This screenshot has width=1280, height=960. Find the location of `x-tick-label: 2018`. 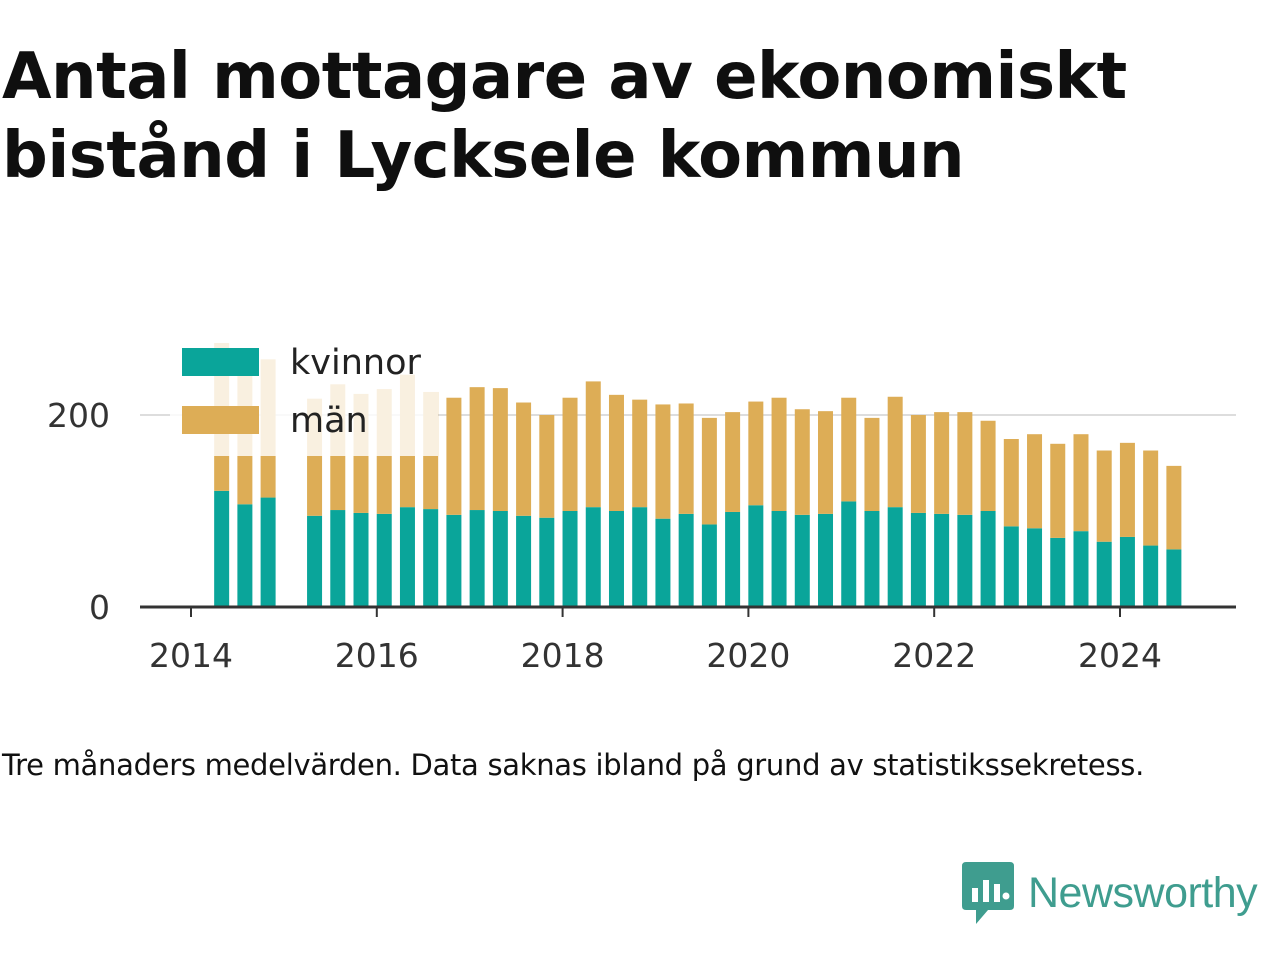

x-tick-label: 2018 is located at coordinates (563, 655).